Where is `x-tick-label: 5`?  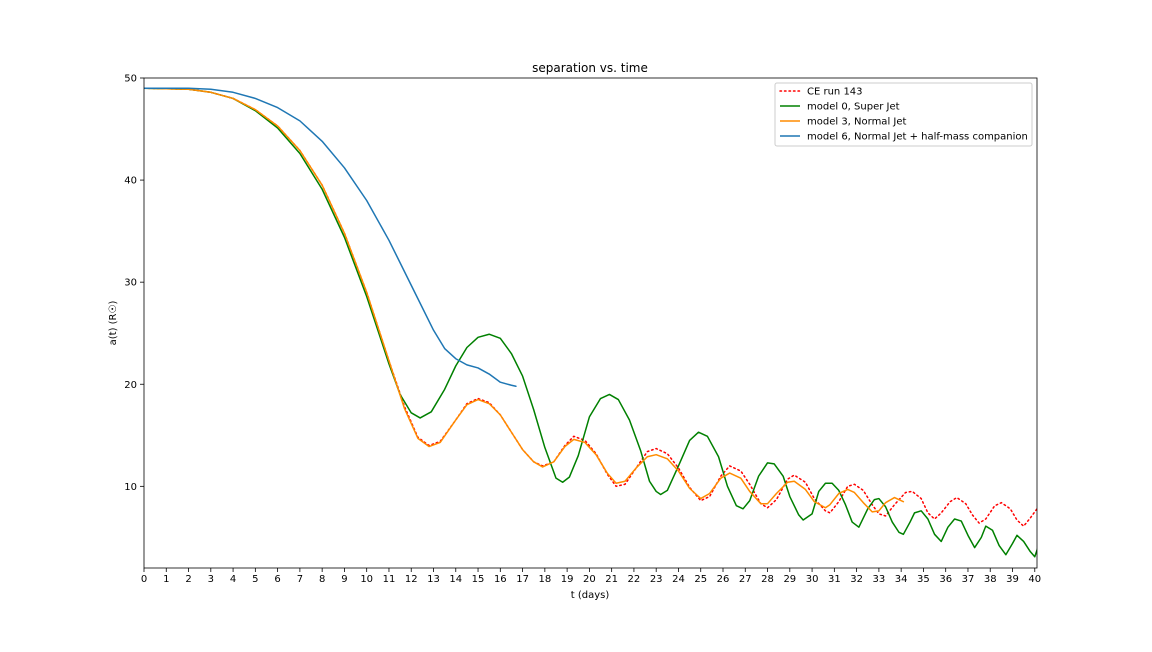 x-tick-label: 5 is located at coordinates (255, 579).